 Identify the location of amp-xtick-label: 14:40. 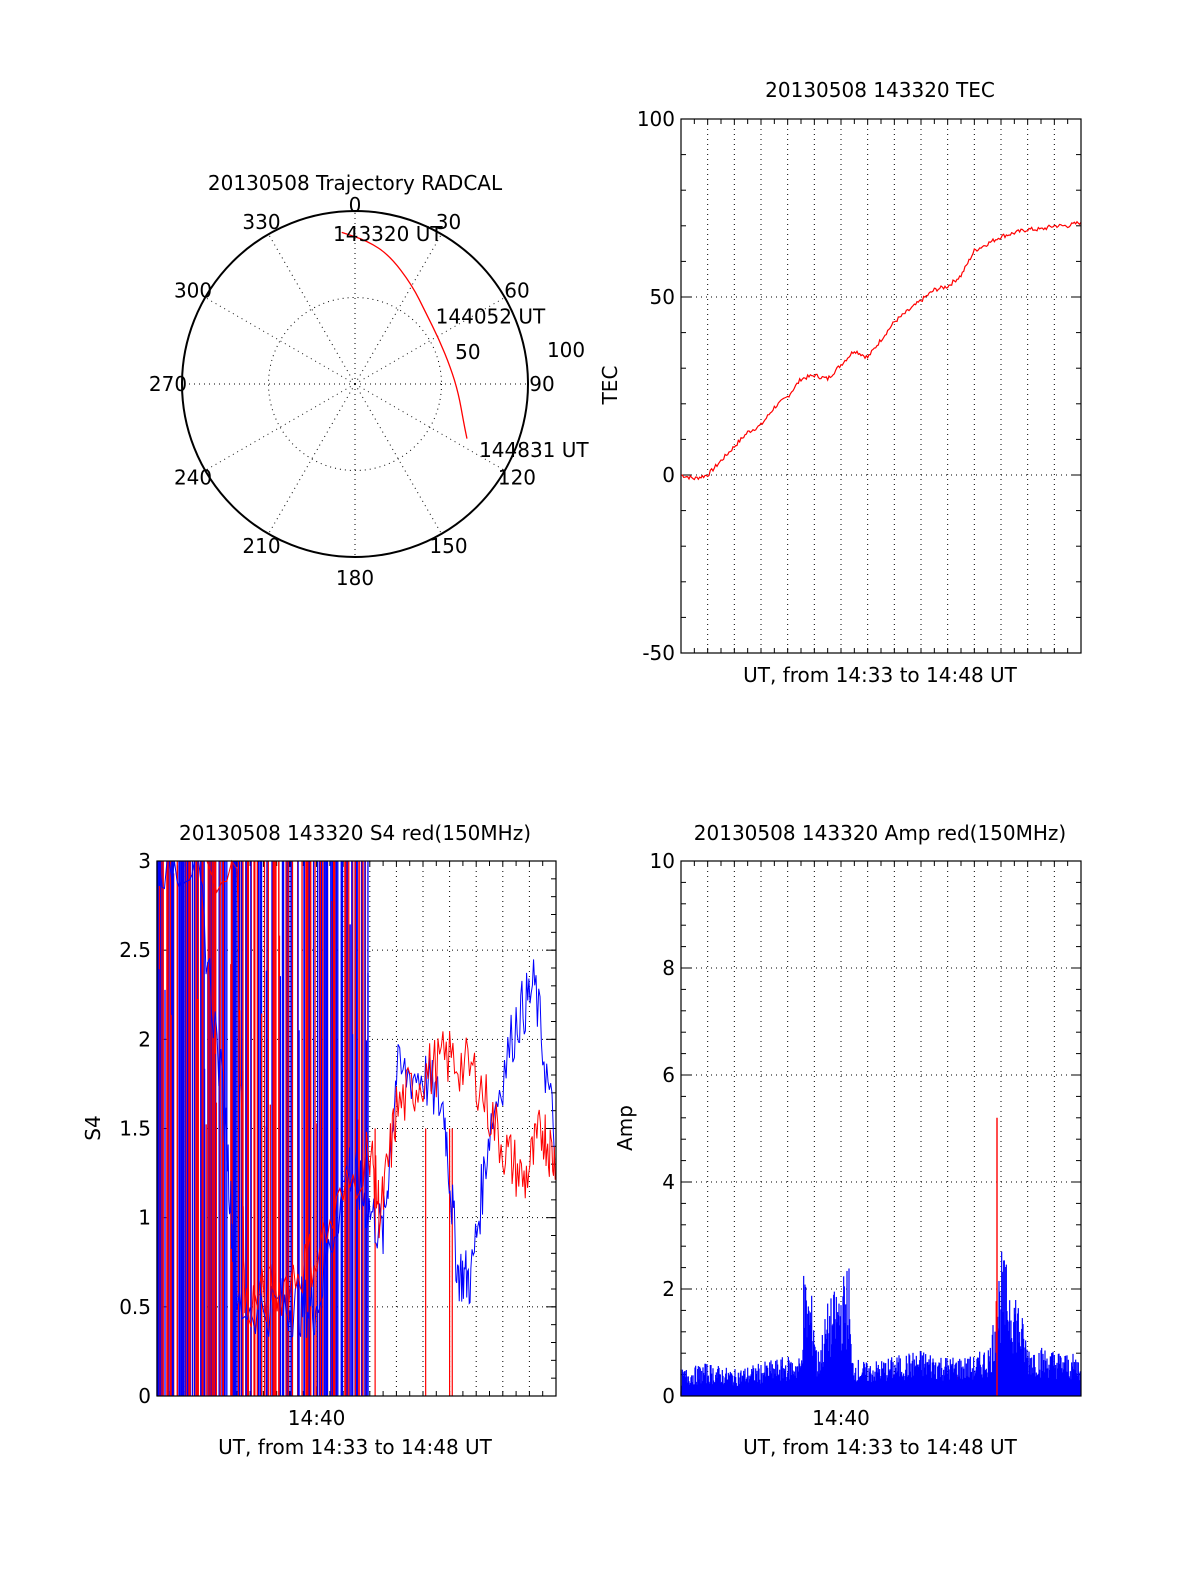
(841, 1418).